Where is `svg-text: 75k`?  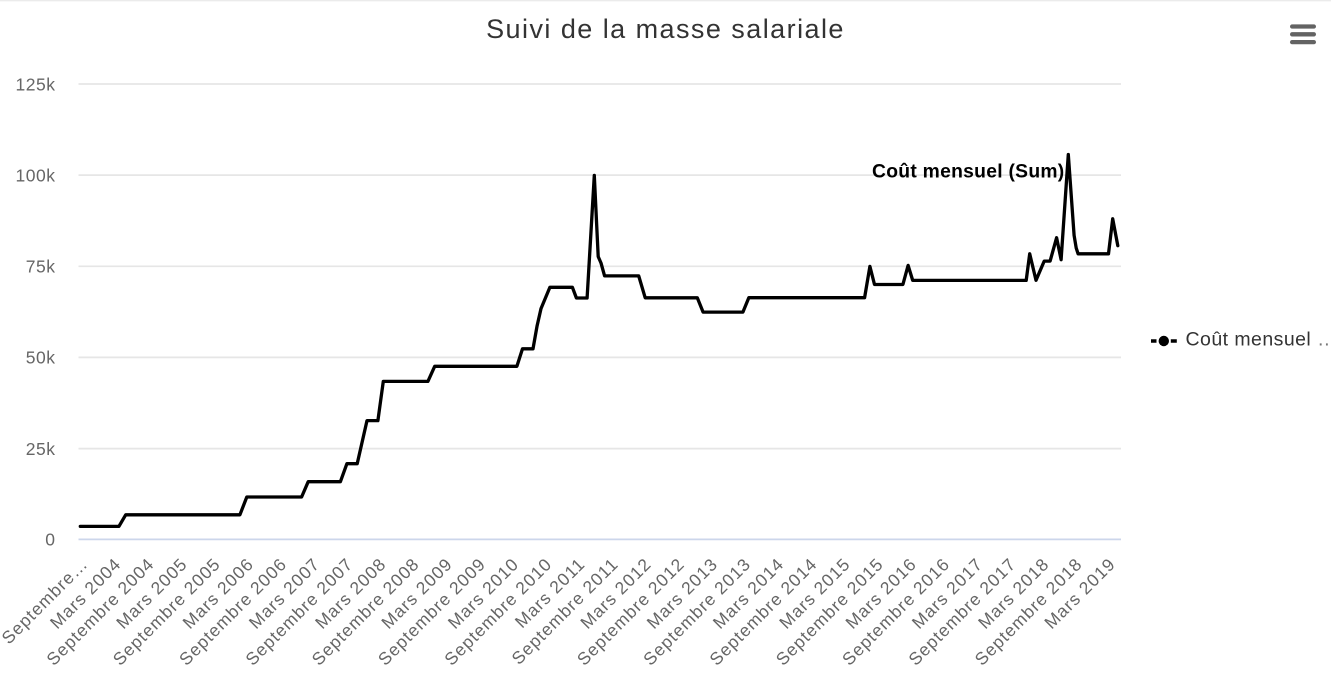
svg-text: 75k is located at coordinates (41, 267).